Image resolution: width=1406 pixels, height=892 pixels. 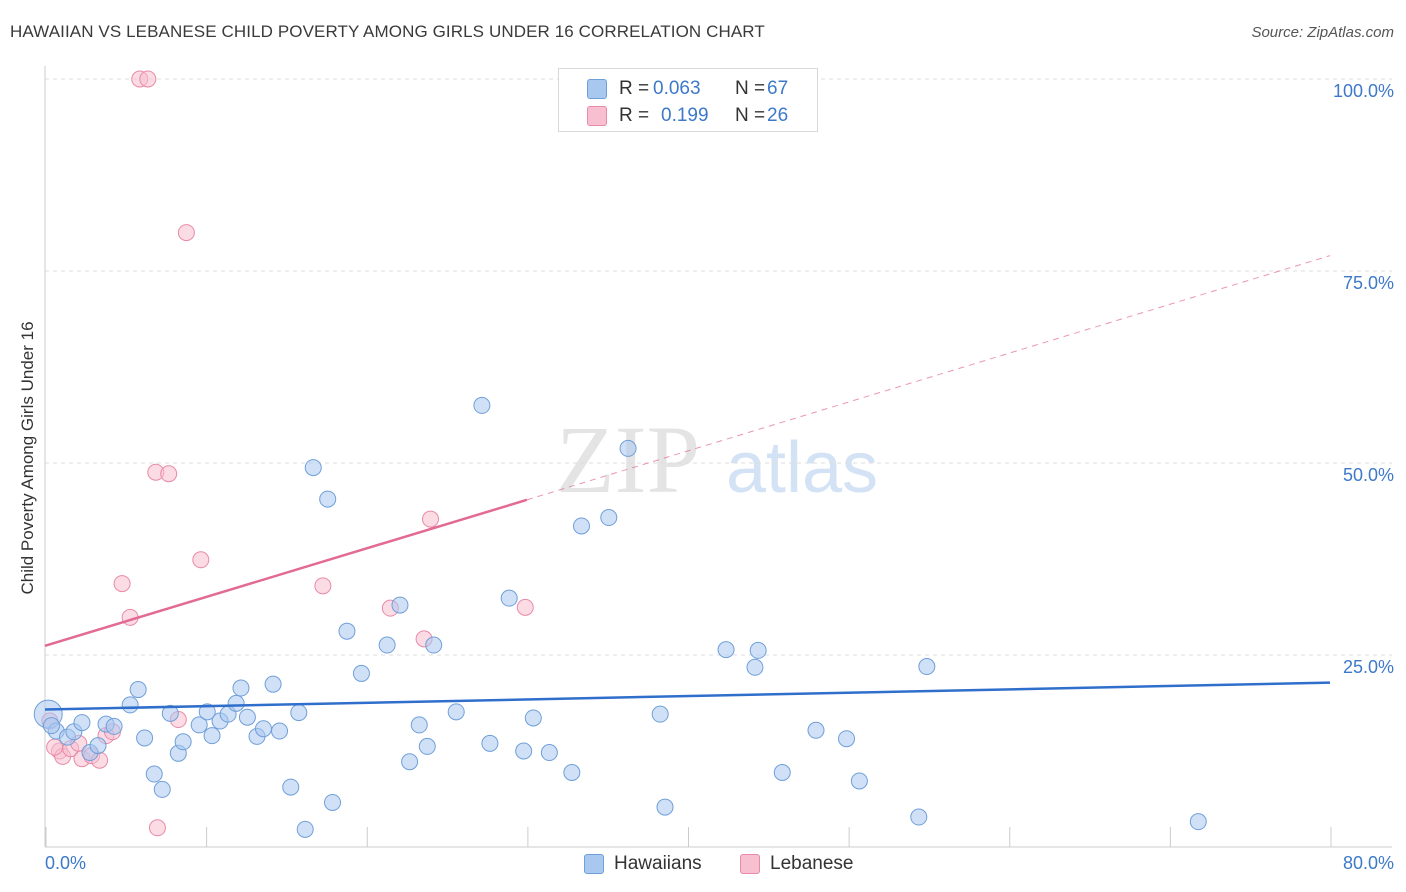 I want to click on bottom-lebanese-swatch, so click(x=750, y=864).